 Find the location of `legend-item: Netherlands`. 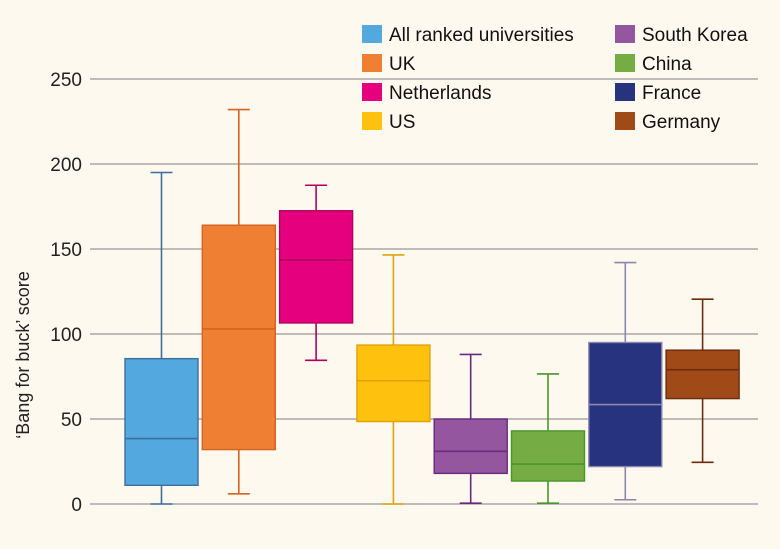

legend-item: Netherlands is located at coordinates (426, 93).